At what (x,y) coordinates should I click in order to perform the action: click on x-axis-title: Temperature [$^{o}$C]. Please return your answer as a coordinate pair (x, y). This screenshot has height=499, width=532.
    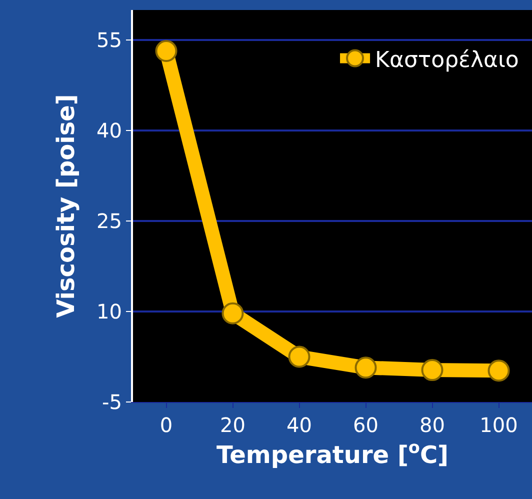
    Looking at the image, I should click on (332, 453).